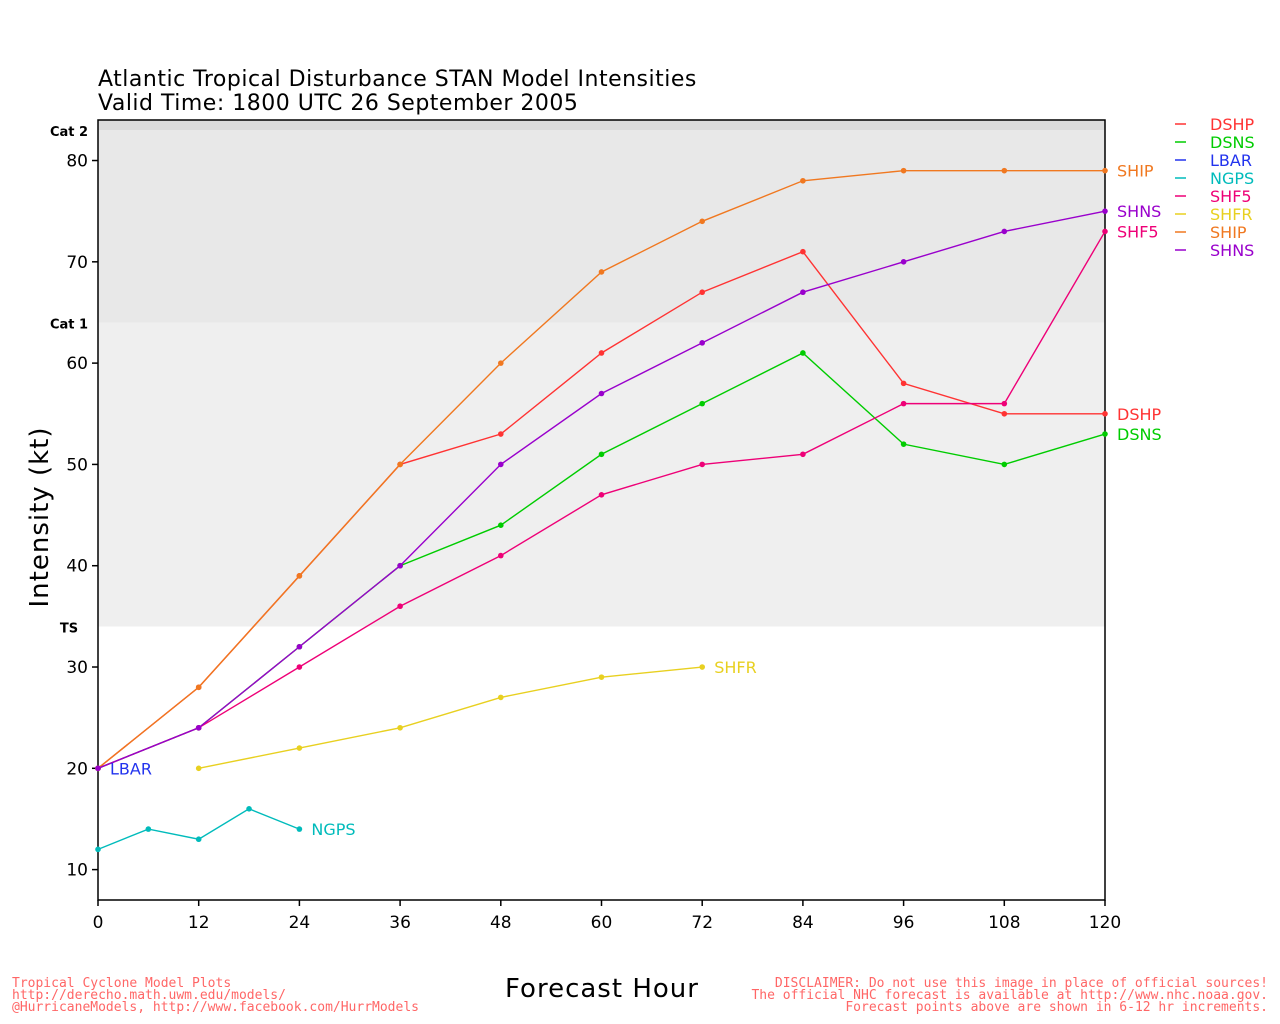  I want to click on category-label: Cat 2, so click(69, 132).